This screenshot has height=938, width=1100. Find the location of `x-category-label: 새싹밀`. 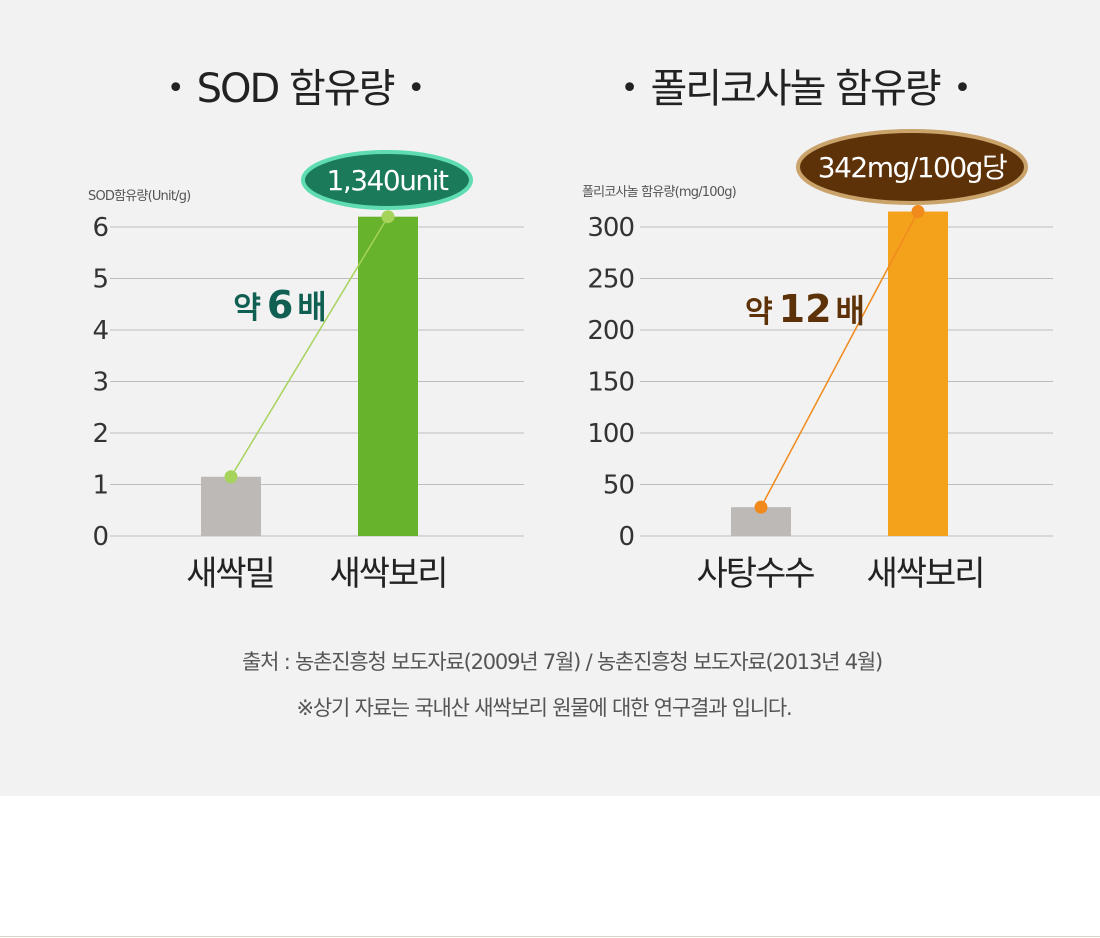

x-category-label: 새싹밀 is located at coordinates (230, 574).